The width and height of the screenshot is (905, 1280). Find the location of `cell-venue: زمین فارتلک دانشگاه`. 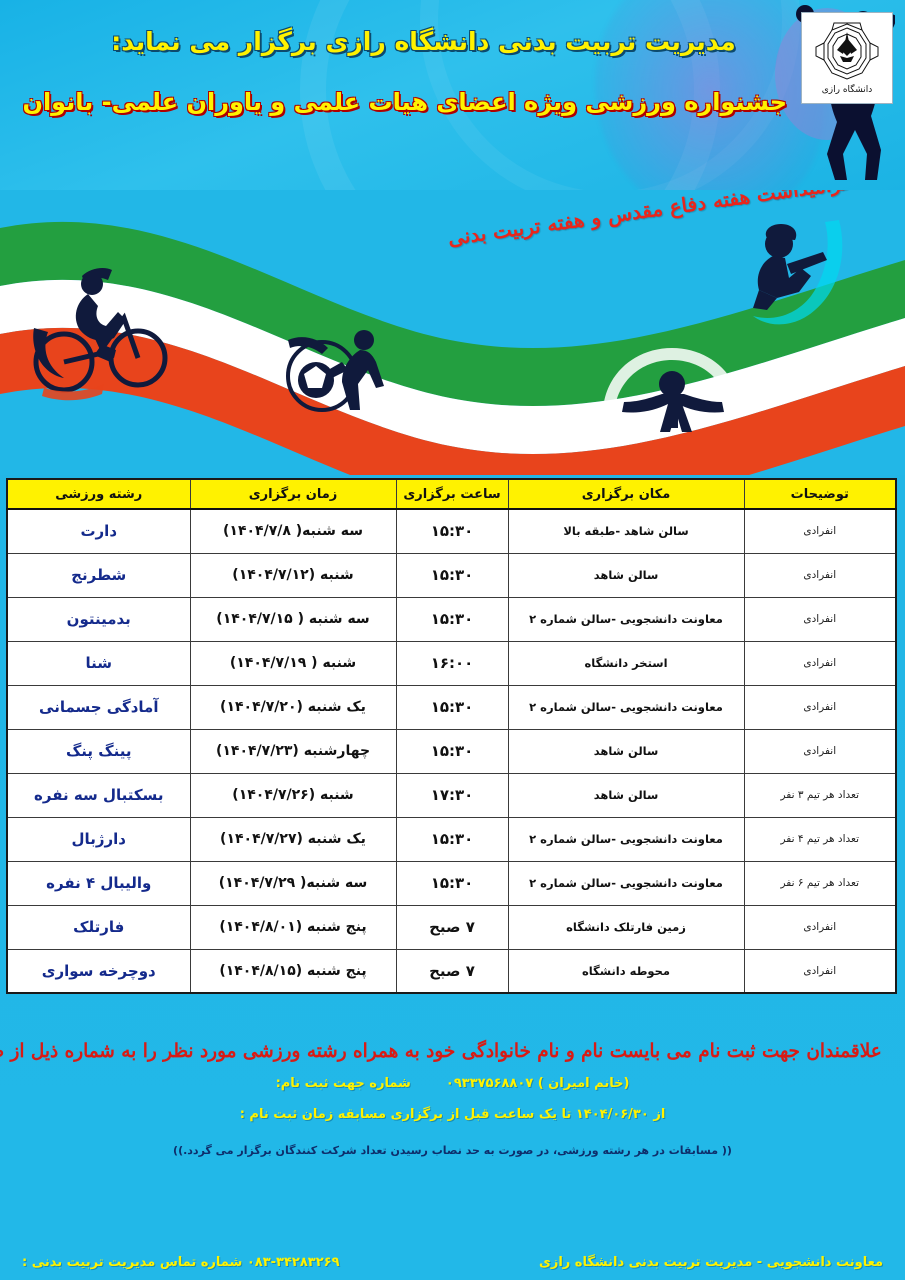

cell-venue: زمین فارتلک دانشگاه is located at coordinates (626, 927).